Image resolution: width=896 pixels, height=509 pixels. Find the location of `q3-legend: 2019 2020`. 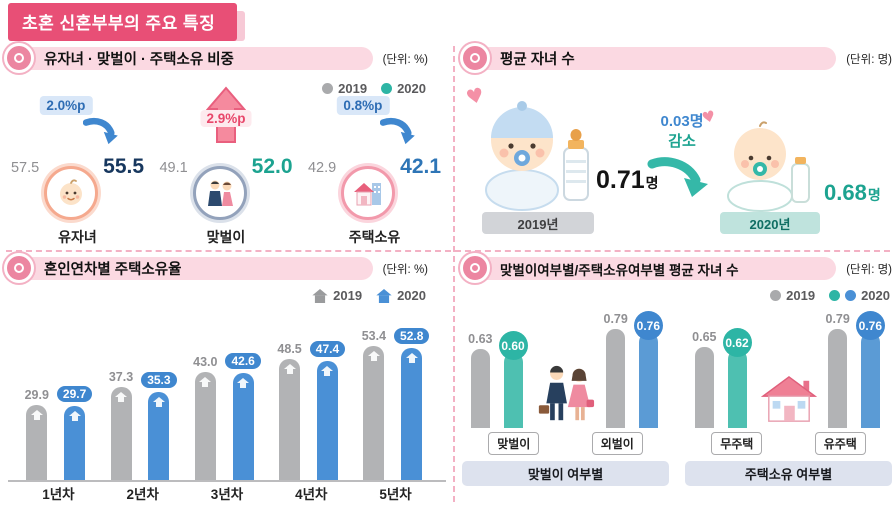

q3-legend: 2019 2020 is located at coordinates (343, 295).